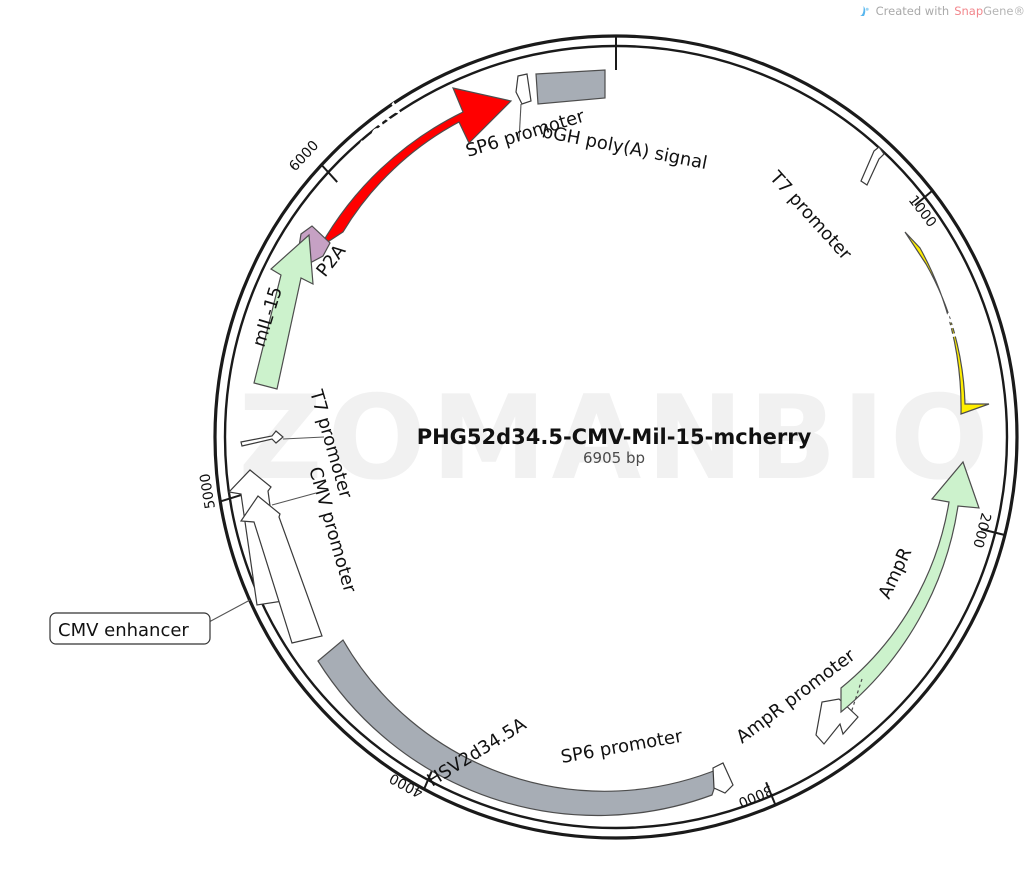  What do you see at coordinates (208, 491) in the screenshot?
I see `tick-label-5000: 5000` at bounding box center [208, 491].